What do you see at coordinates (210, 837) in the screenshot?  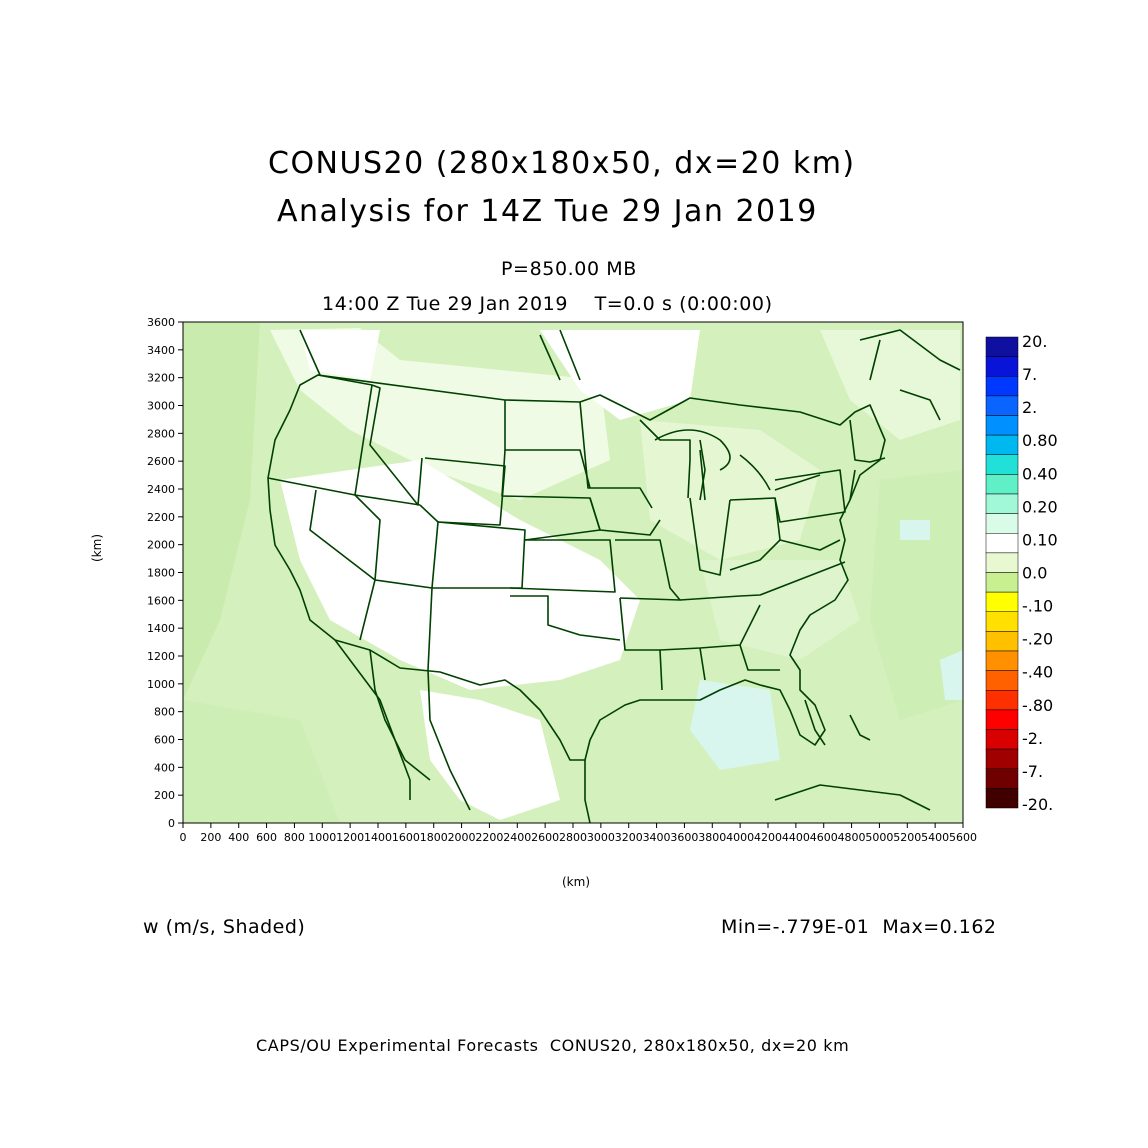 I see `x-tick-label: 200` at bounding box center [210, 837].